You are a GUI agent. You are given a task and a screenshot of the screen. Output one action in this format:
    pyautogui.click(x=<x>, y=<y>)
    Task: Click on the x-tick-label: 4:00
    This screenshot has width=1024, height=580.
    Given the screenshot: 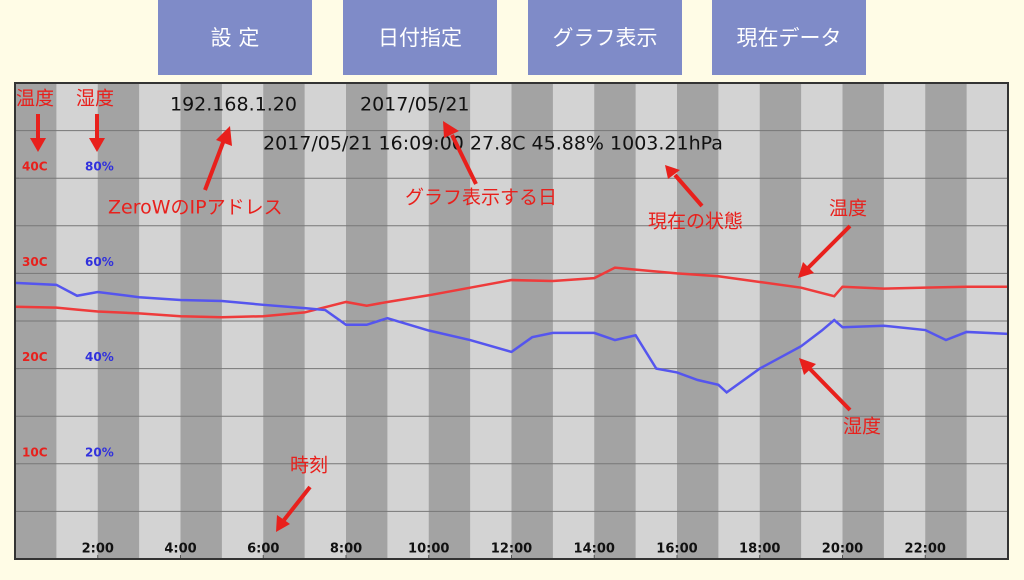 What is the action you would take?
    pyautogui.click(x=180, y=549)
    